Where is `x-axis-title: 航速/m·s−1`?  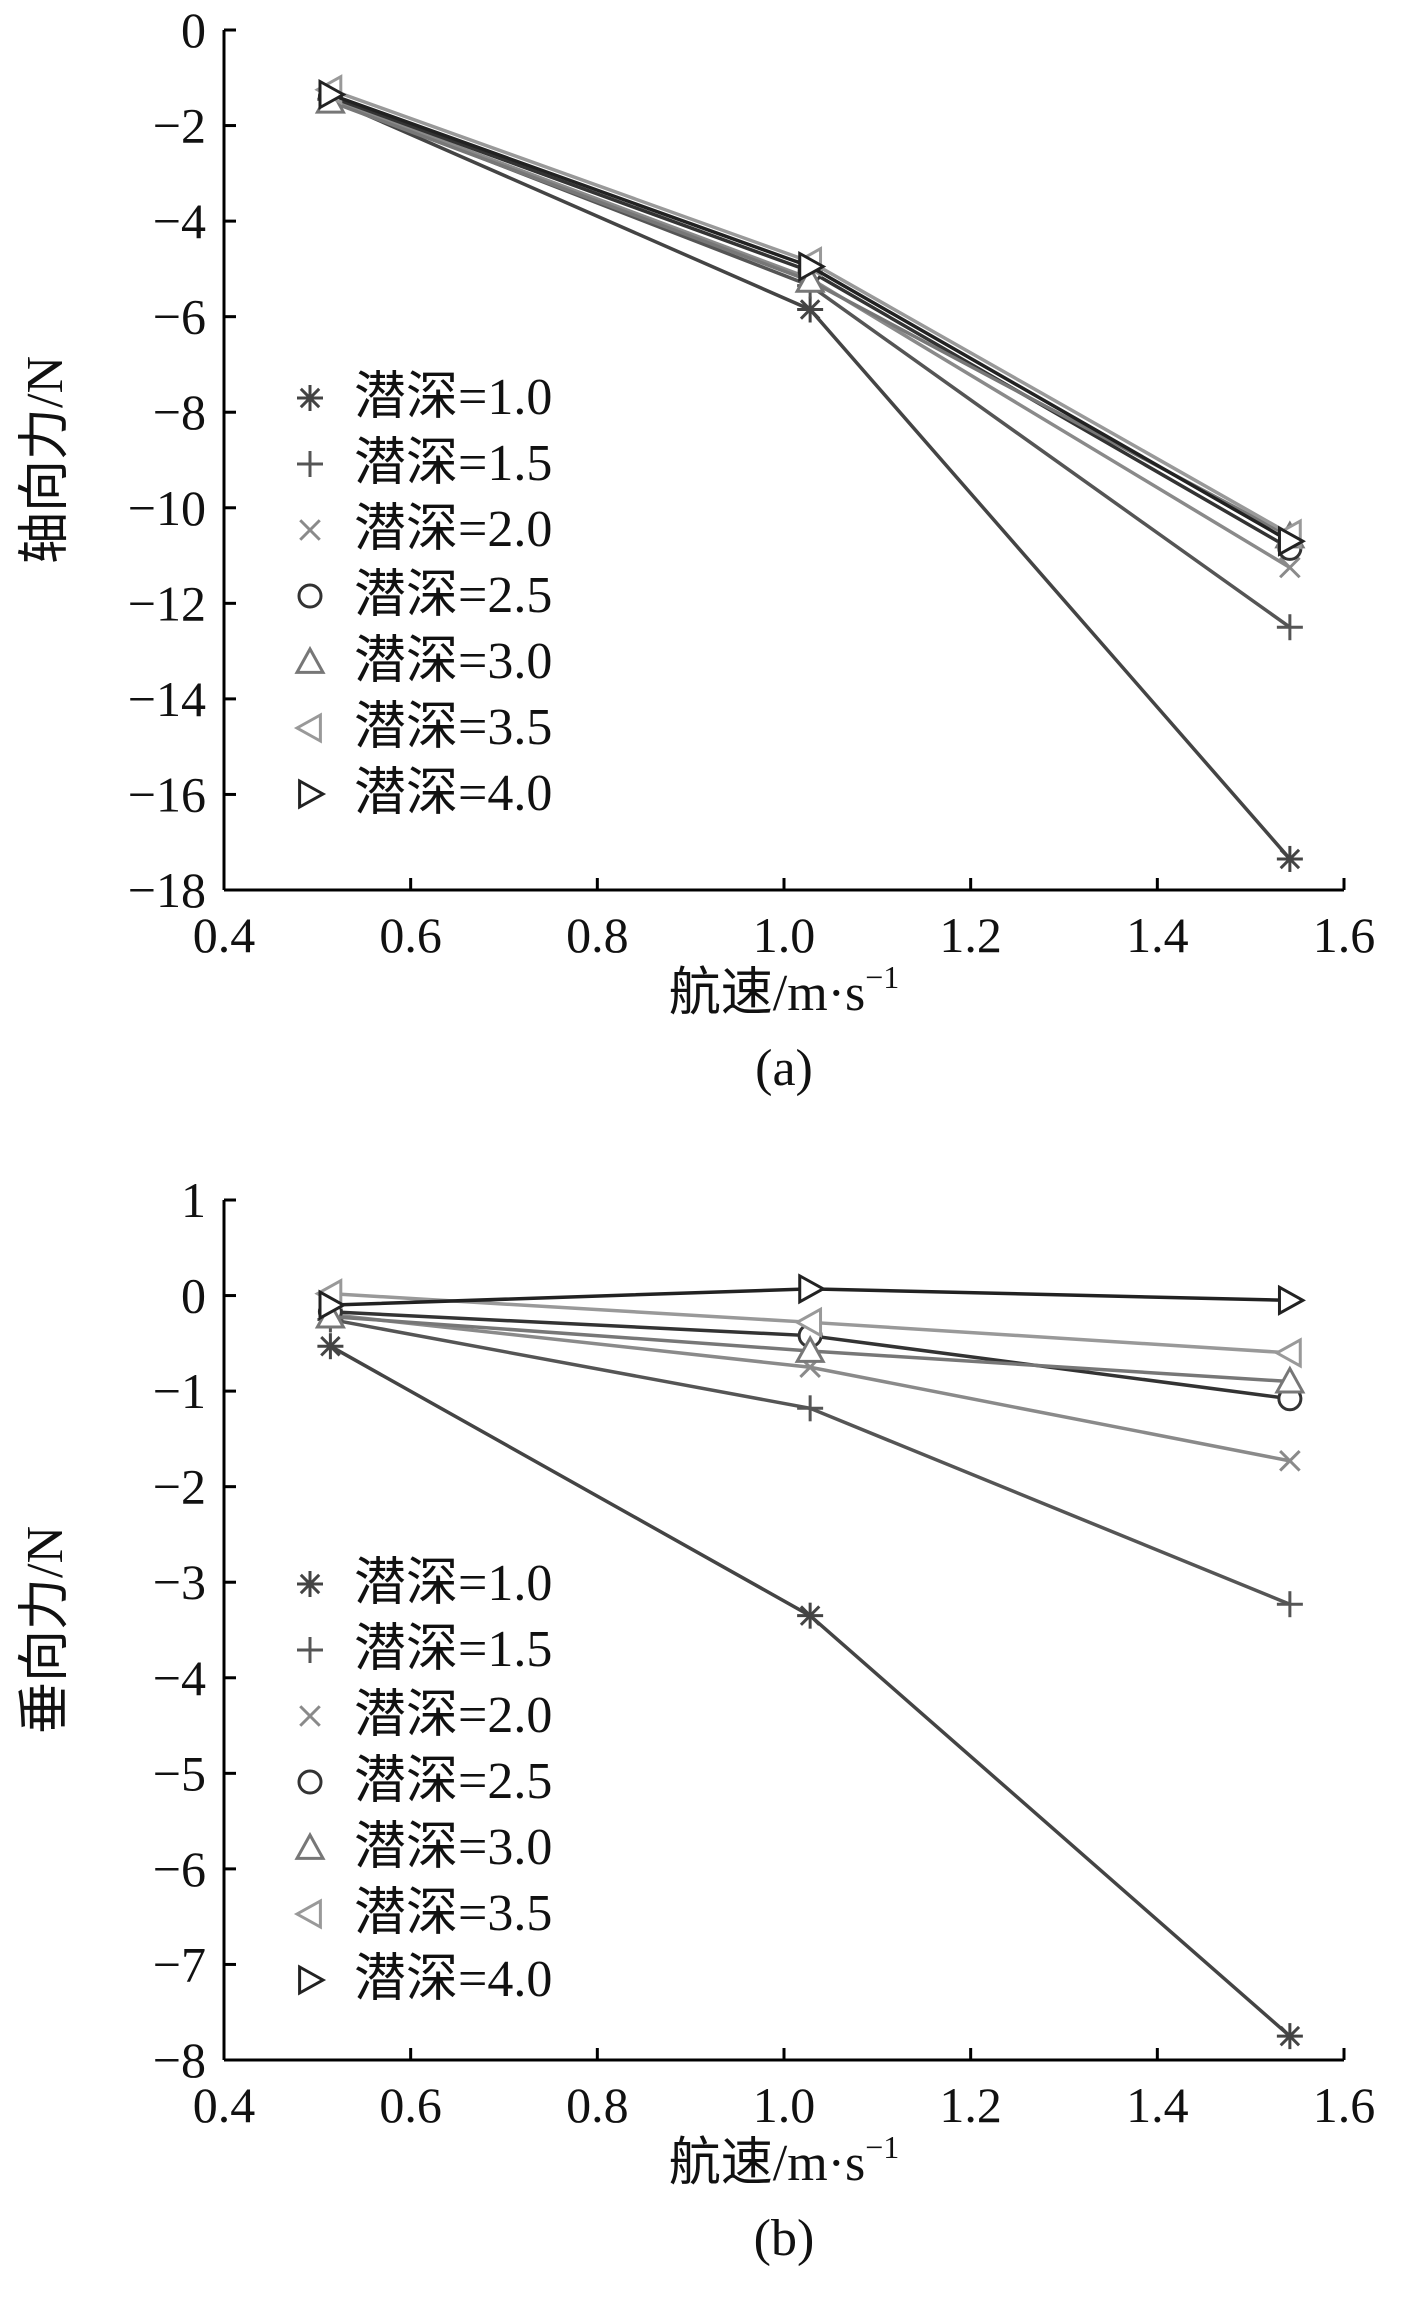 x-axis-title: 航速/m·s−1 is located at coordinates (784, 990).